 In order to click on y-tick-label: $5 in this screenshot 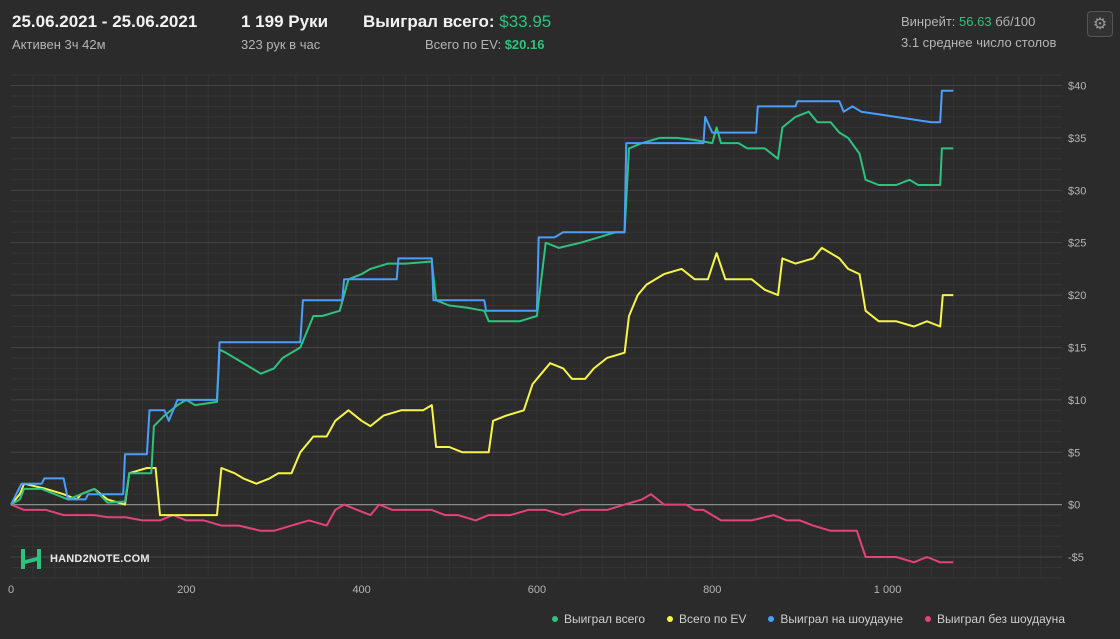, I will do `click(1074, 453)`.